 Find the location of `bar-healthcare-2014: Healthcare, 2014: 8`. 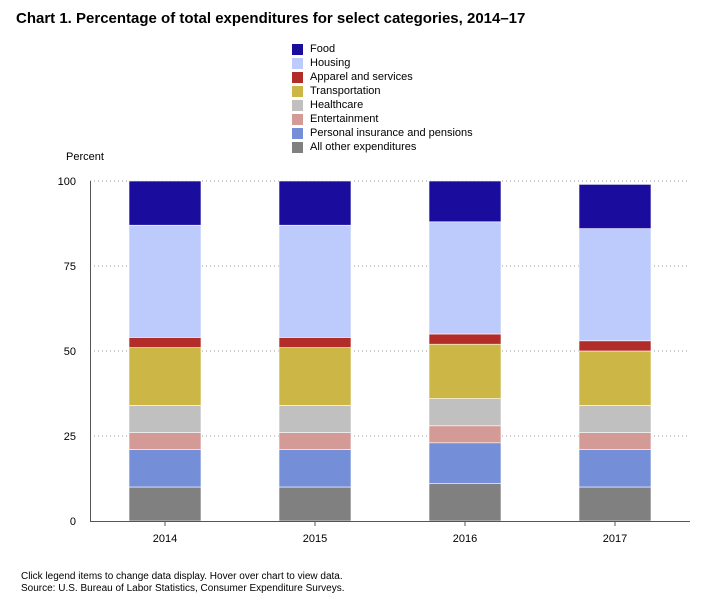

bar-healthcare-2014: Healthcare, 2014: 8 is located at coordinates (165, 419).